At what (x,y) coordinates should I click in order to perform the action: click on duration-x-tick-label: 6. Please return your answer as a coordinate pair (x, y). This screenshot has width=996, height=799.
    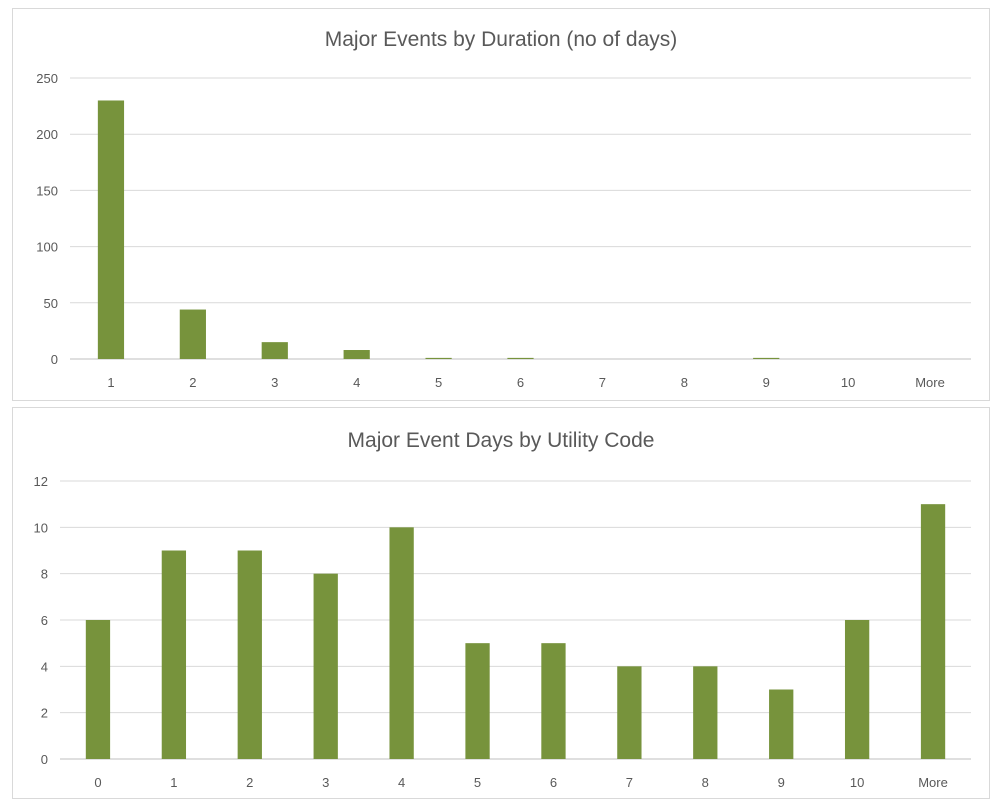
    Looking at the image, I should click on (520, 382).